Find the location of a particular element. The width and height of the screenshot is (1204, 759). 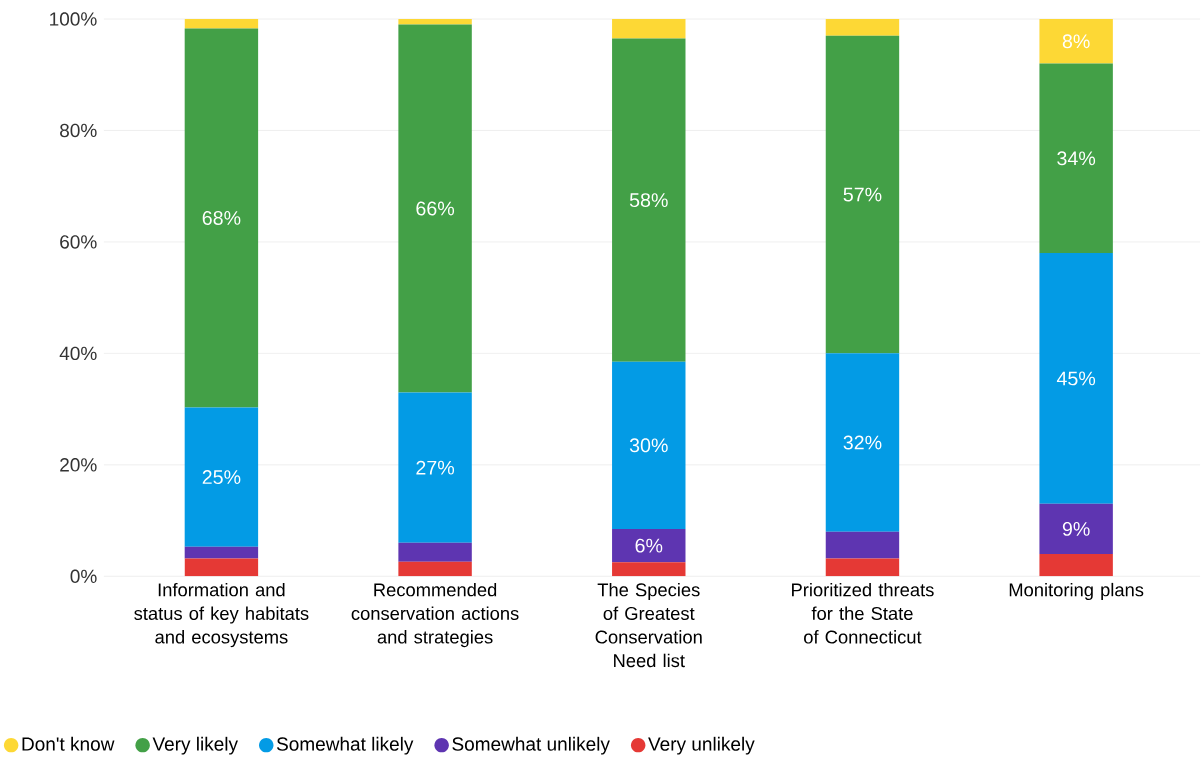

data-label: 9% is located at coordinates (1076, 528).